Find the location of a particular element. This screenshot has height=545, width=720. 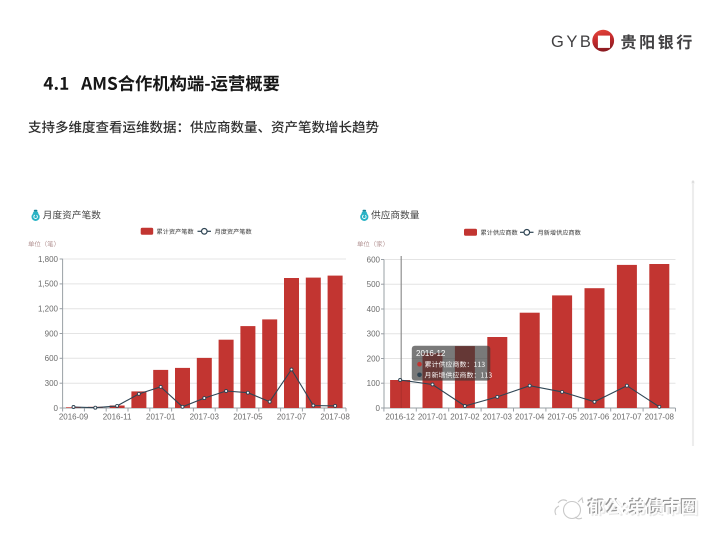

svg-text: 2016-09 is located at coordinates (74, 417).